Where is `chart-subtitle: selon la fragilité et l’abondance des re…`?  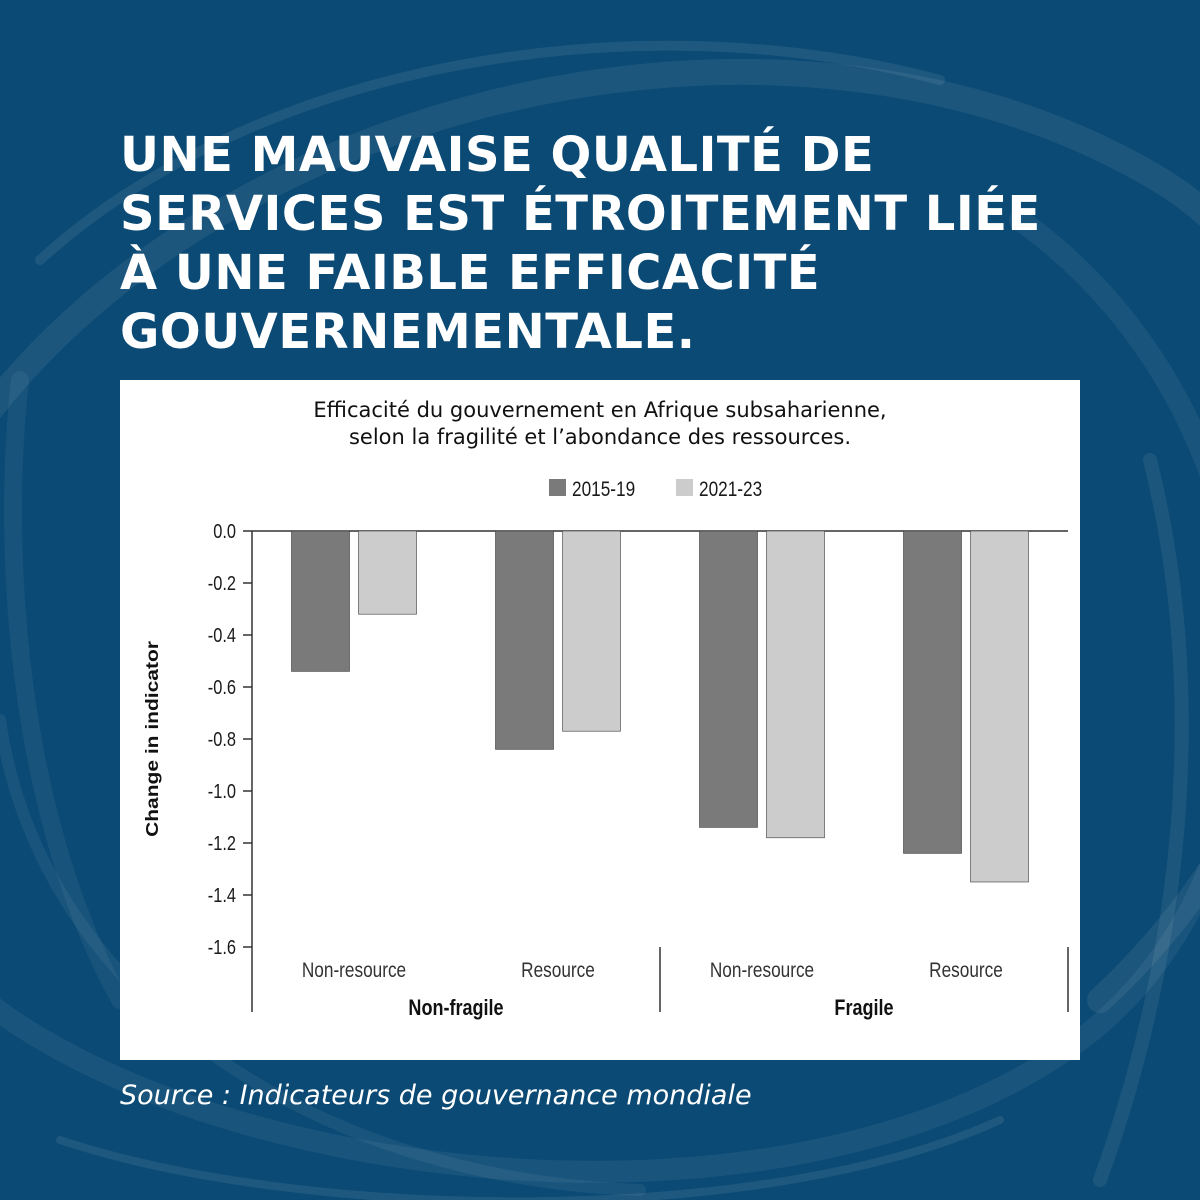 chart-subtitle: selon la fragilité et l’abondance des re… is located at coordinates (600, 437).